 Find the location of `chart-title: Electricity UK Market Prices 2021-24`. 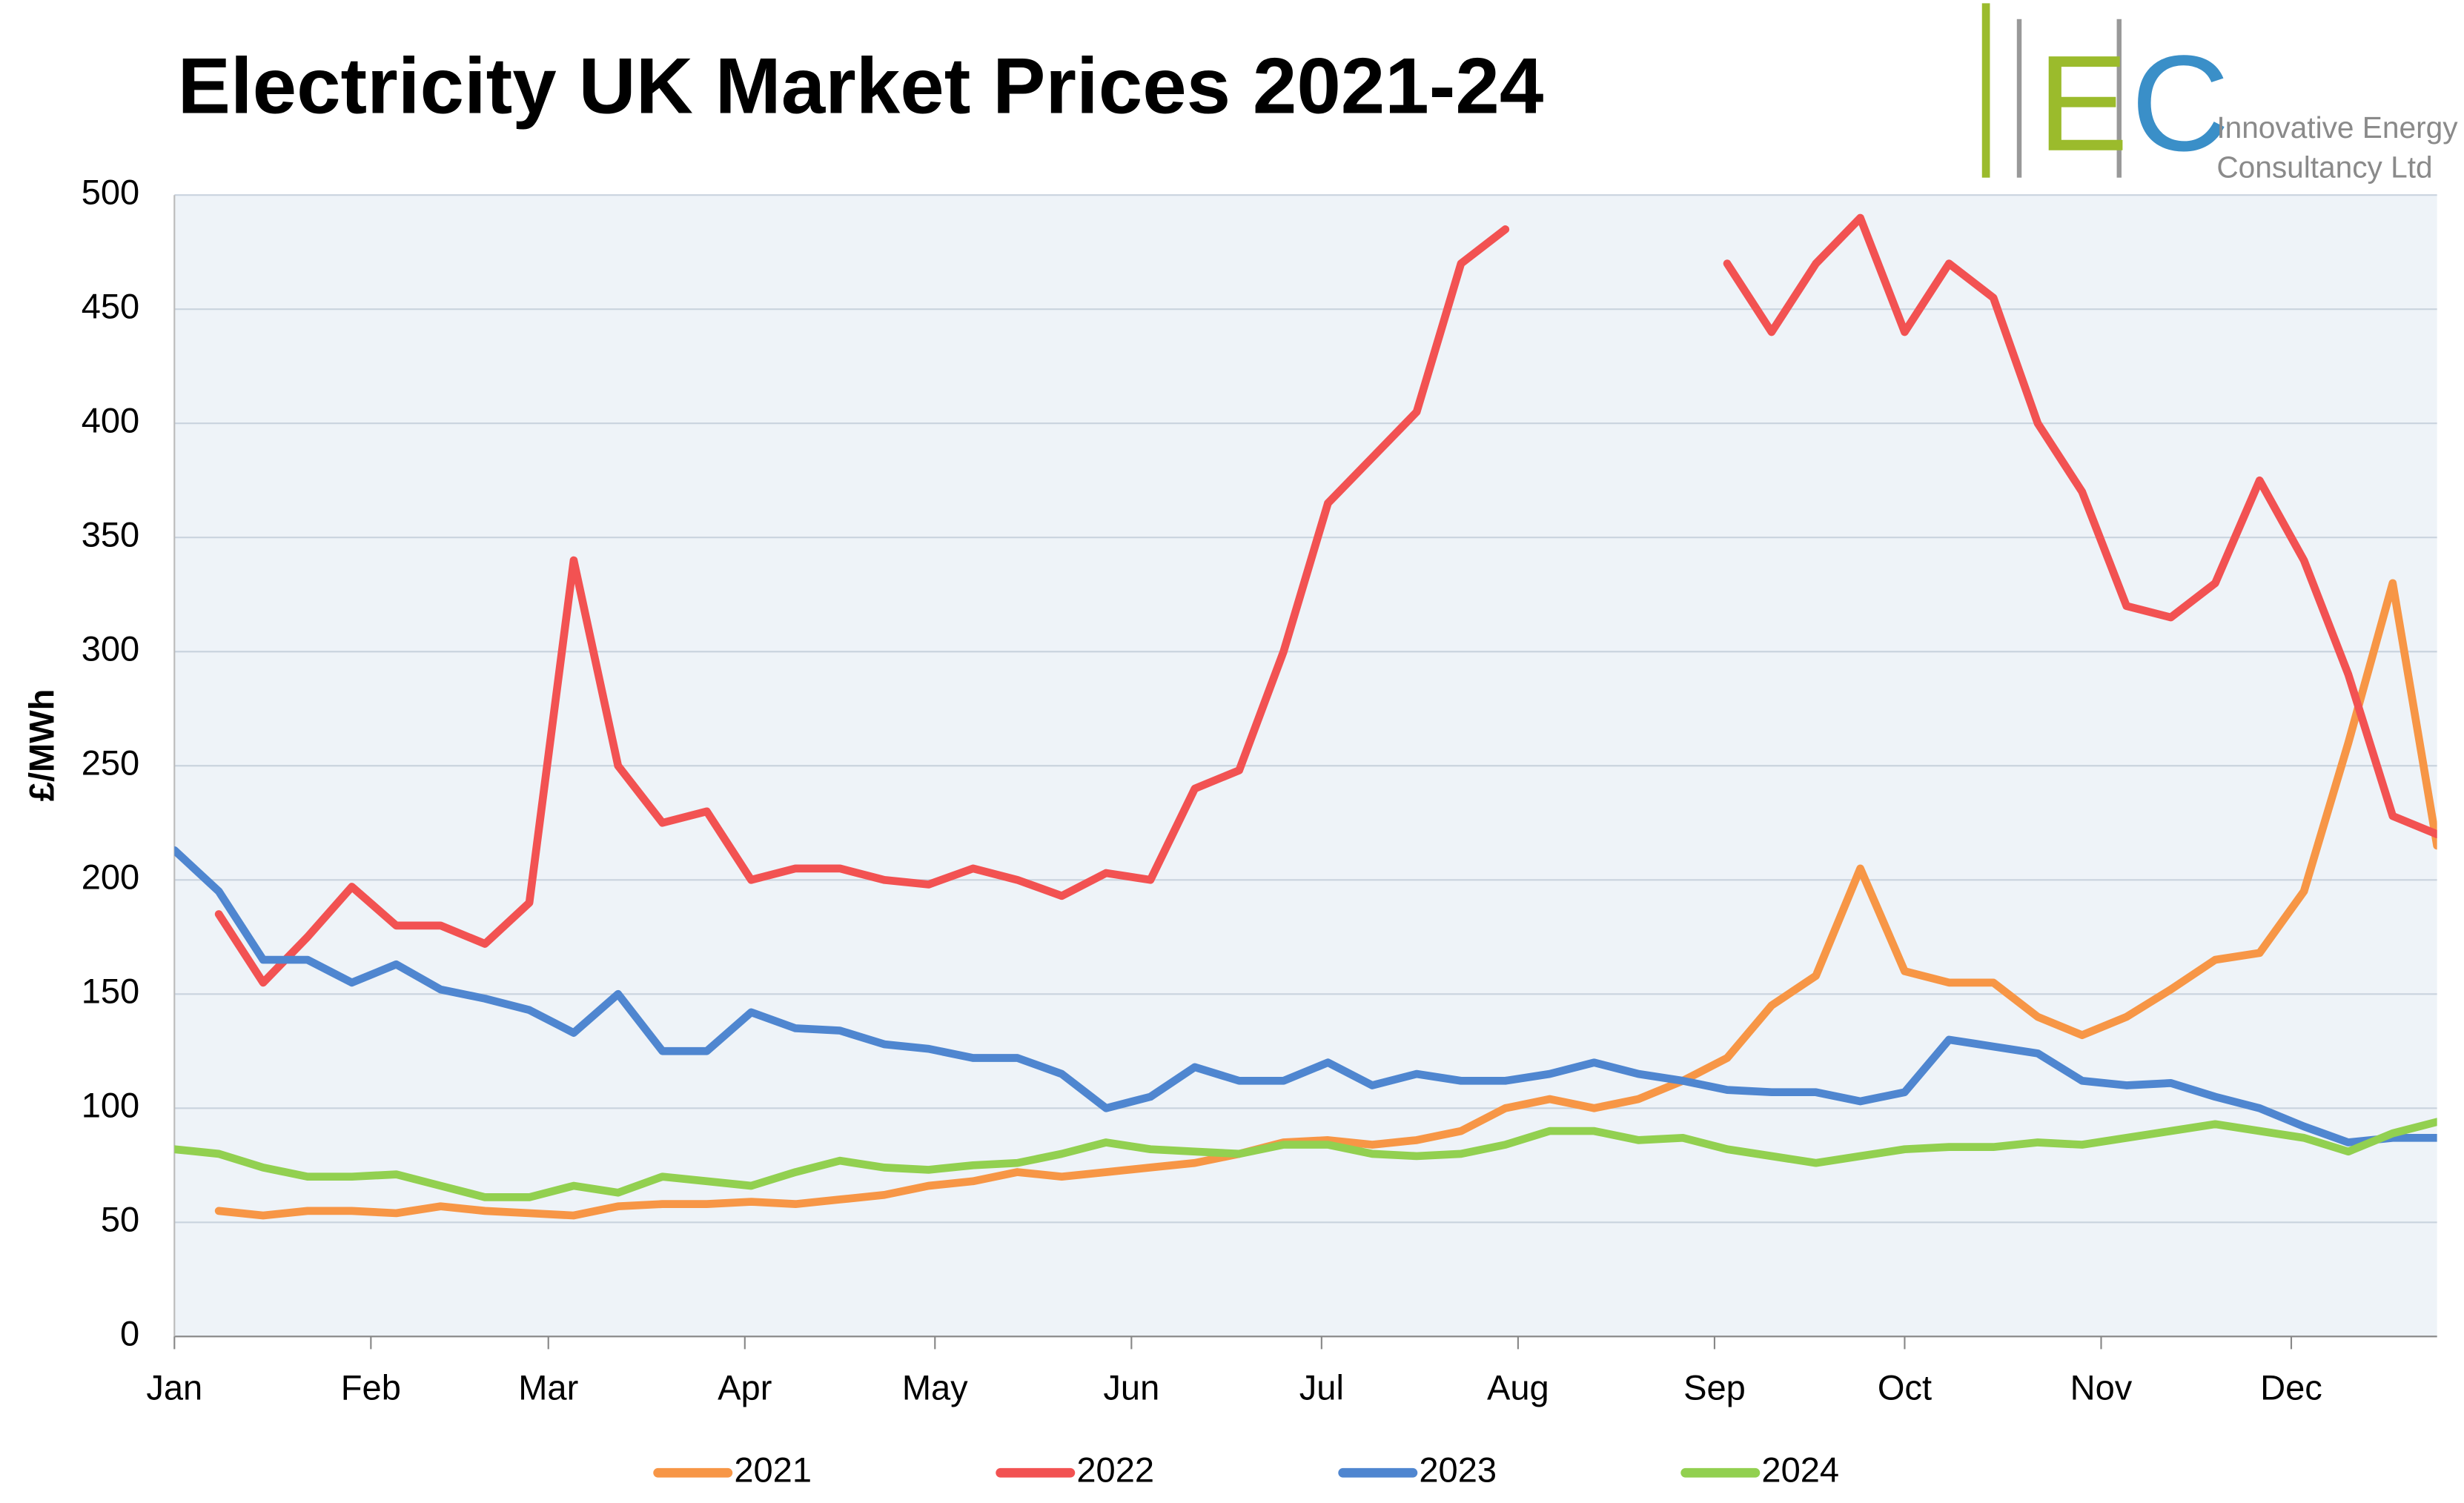

chart-title: Electricity UK Market Prices 2021-24 is located at coordinates (861, 85).